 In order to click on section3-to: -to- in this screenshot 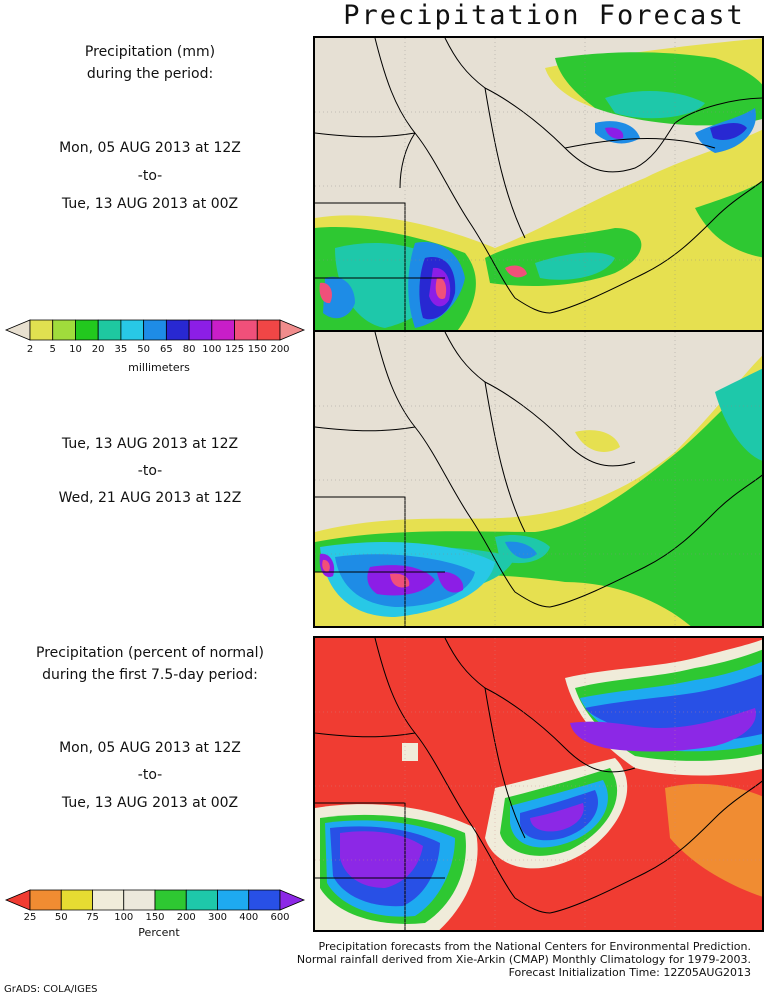, I will do `click(150, 775)`.